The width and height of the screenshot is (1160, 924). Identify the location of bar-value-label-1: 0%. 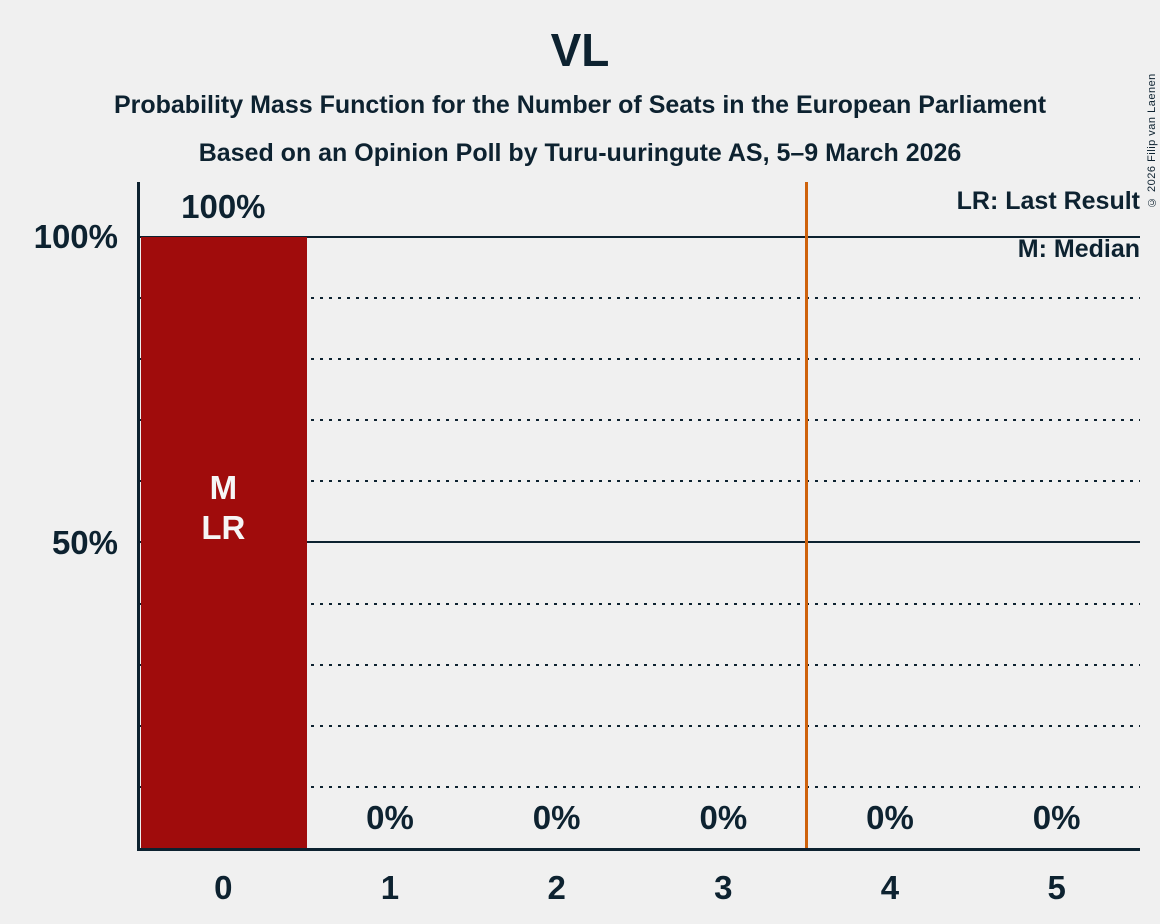
(390, 817).